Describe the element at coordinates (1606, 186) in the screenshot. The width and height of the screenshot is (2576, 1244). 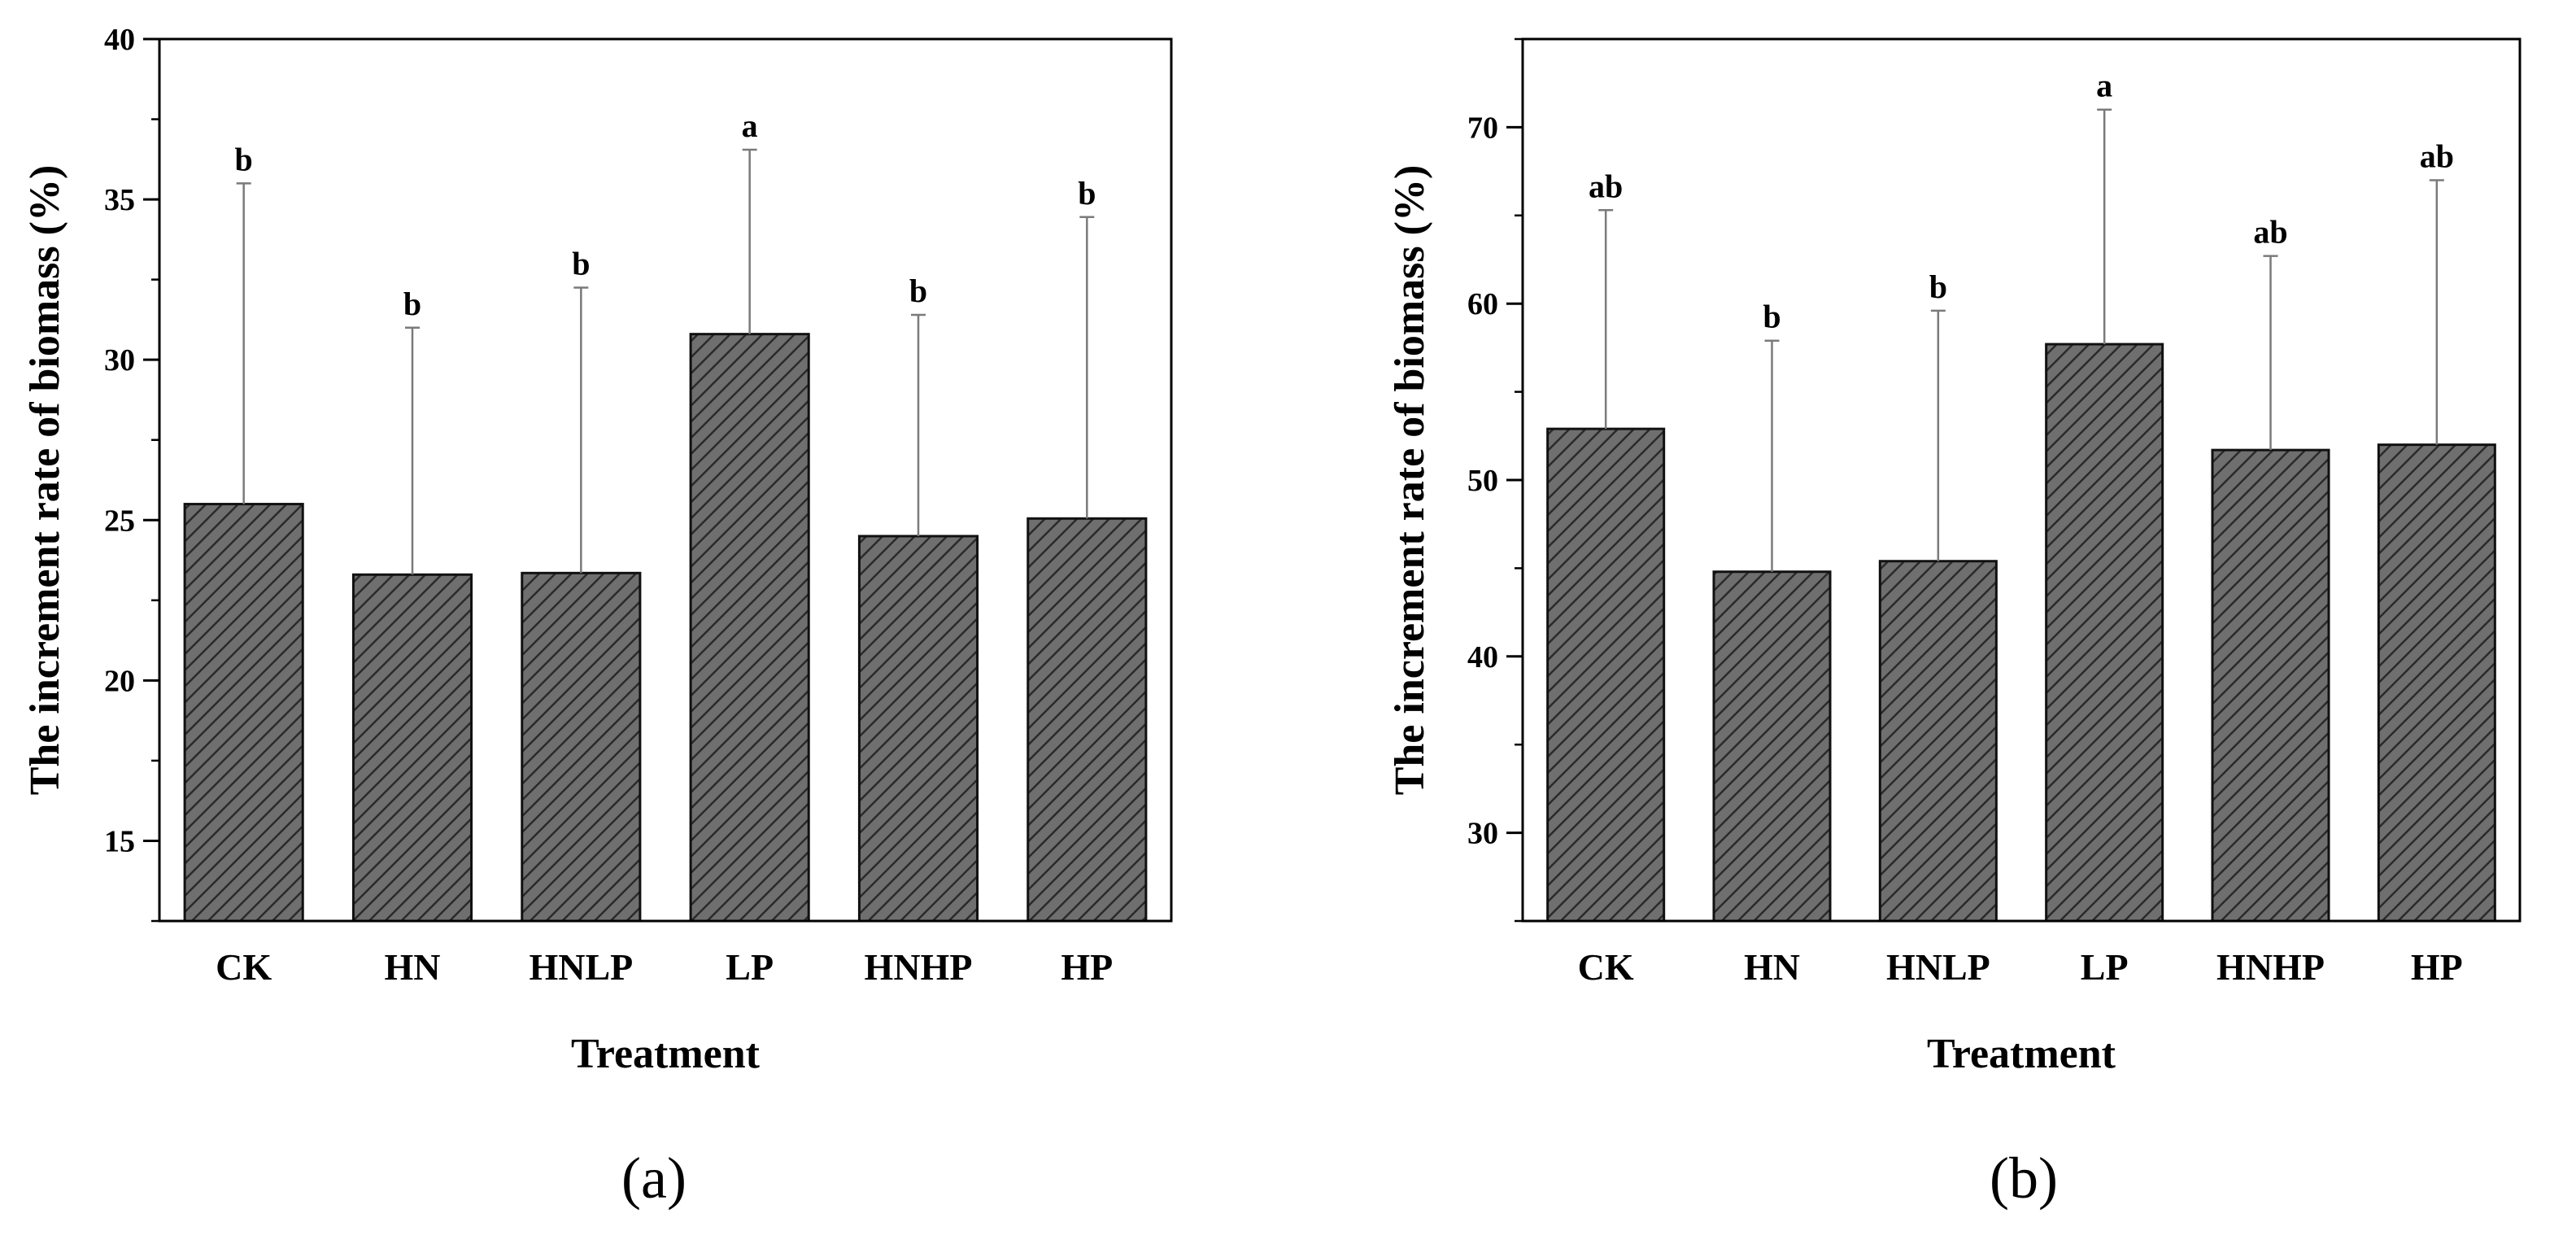
I see `significance-label-ck: ab` at that location.